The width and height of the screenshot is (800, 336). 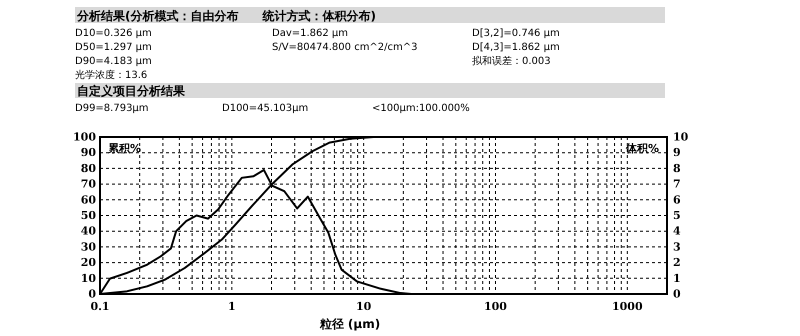 I want to click on text: 拟和误差：0.003, so click(x=511, y=61).